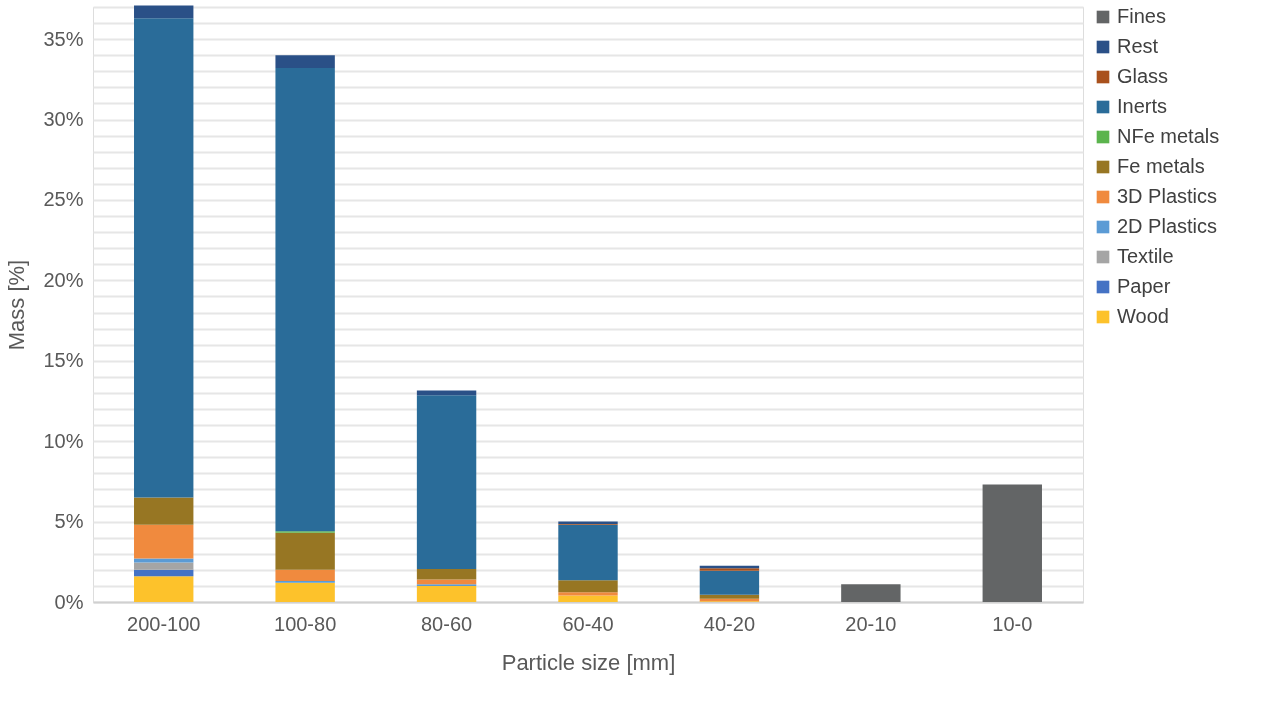  What do you see at coordinates (729, 623) in the screenshot?
I see `x-tick-label: 40-20` at bounding box center [729, 623].